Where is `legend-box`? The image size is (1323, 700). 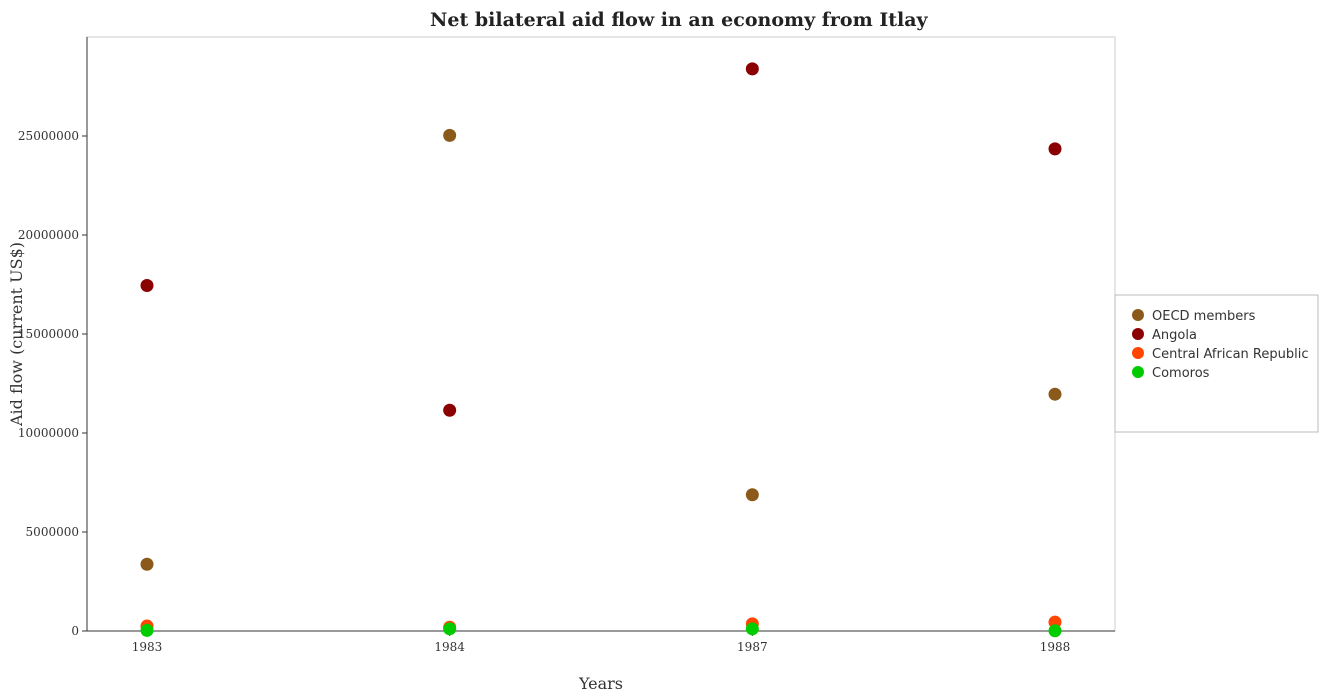
legend-box is located at coordinates (1216, 363).